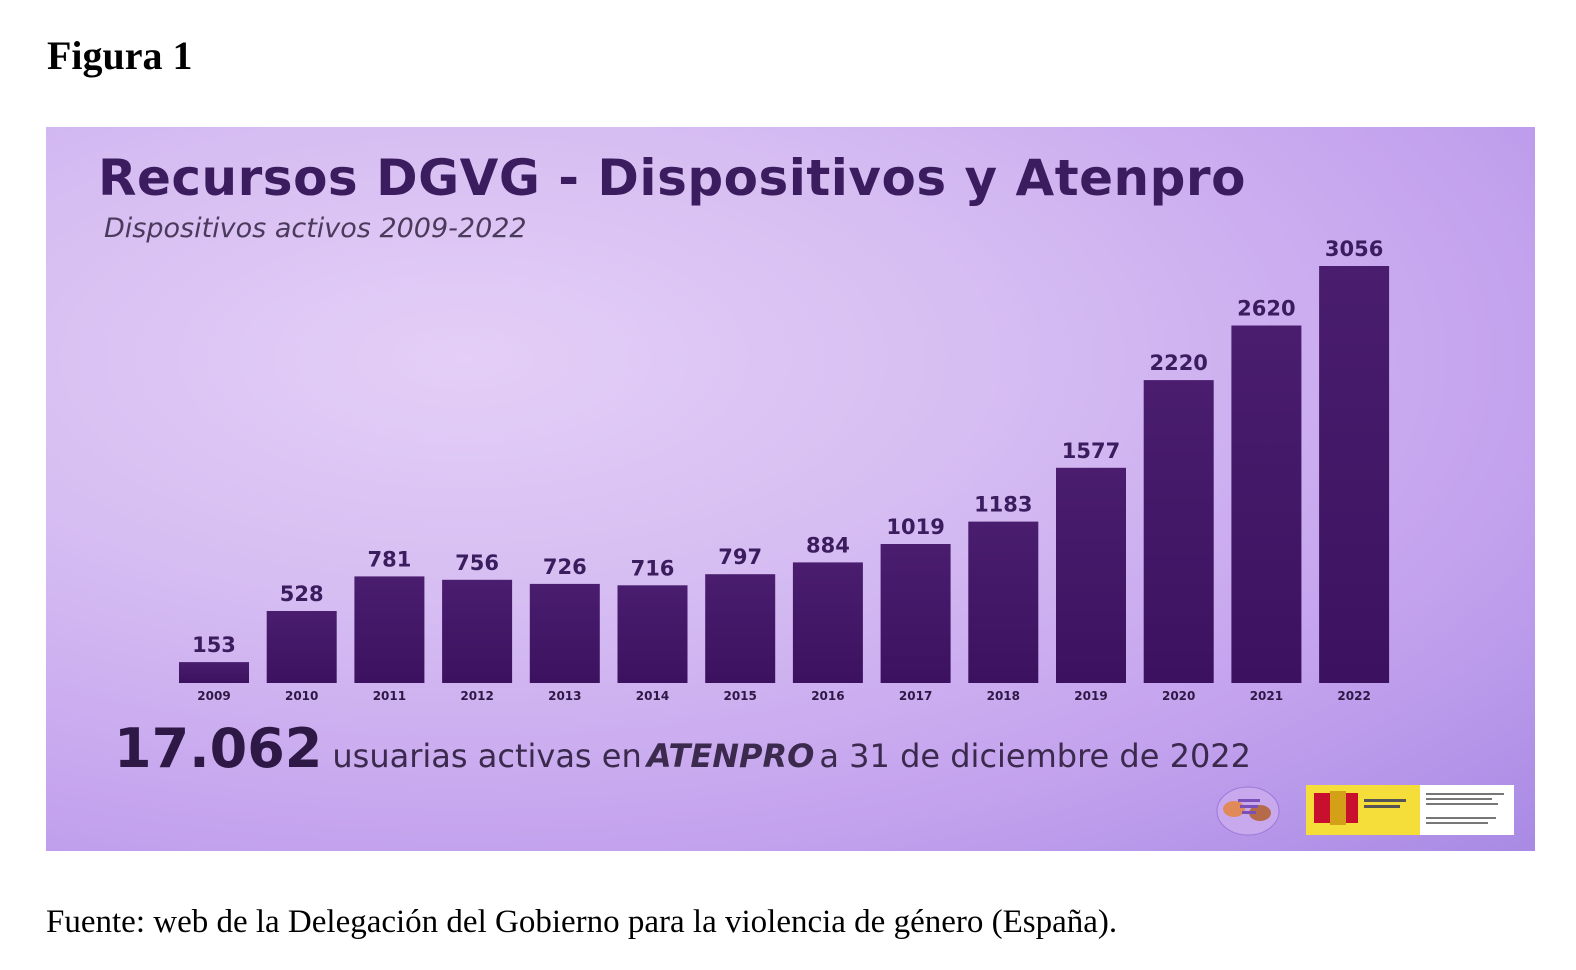 Image resolution: width=1576 pixels, height=970 pixels. Describe the element at coordinates (389, 559) in the screenshot. I see `data-label-2011: 781` at that location.